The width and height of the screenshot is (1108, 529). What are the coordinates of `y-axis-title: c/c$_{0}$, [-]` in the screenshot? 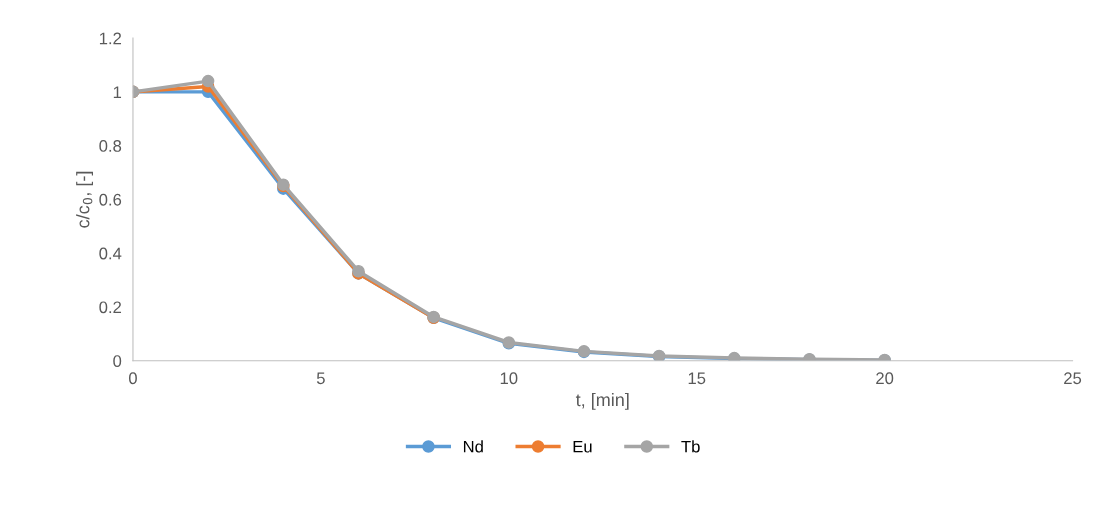 It's located at (84, 199).